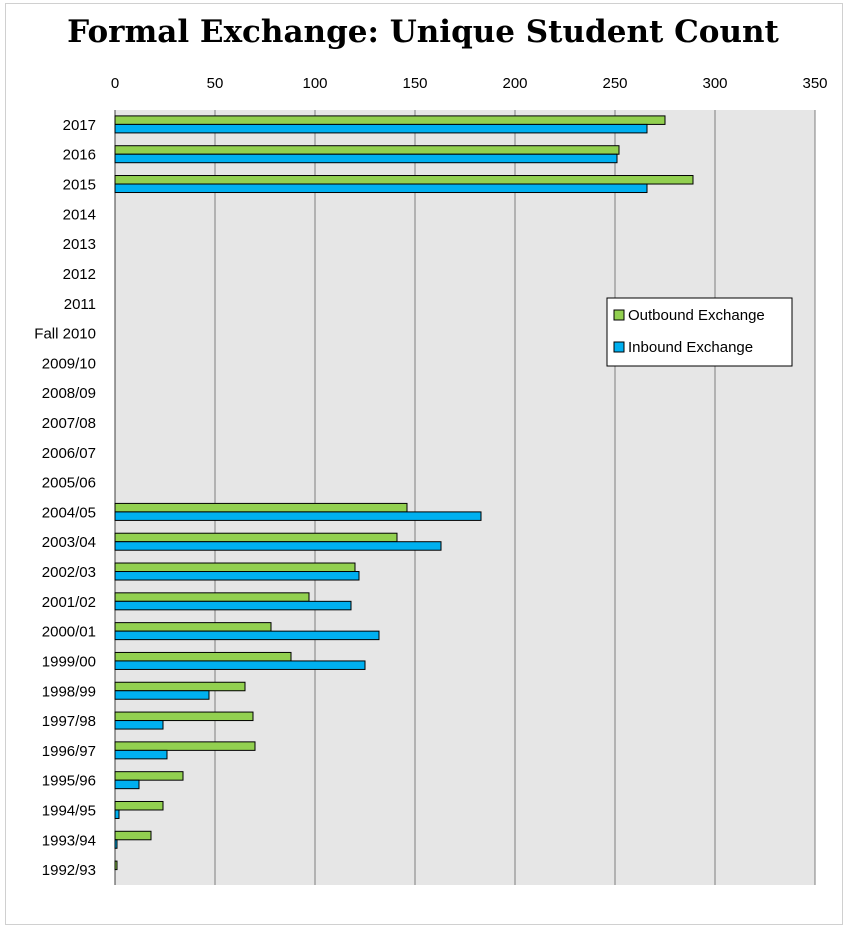 Image resolution: width=846 pixels, height=930 pixels. What do you see at coordinates (423, 32) in the screenshot?
I see `chart-title: Formal Exchange: Unique Student Count` at bounding box center [423, 32].